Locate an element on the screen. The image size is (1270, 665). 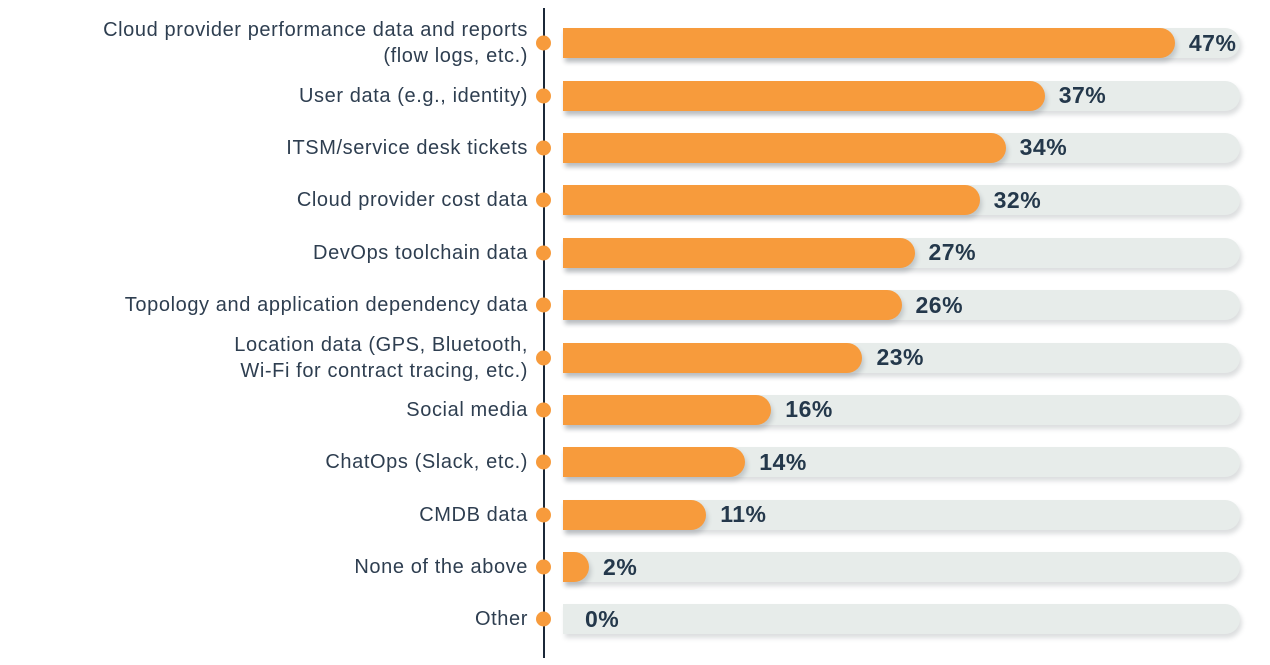
category-label: DevOps toolchain data is located at coordinates (420, 252).